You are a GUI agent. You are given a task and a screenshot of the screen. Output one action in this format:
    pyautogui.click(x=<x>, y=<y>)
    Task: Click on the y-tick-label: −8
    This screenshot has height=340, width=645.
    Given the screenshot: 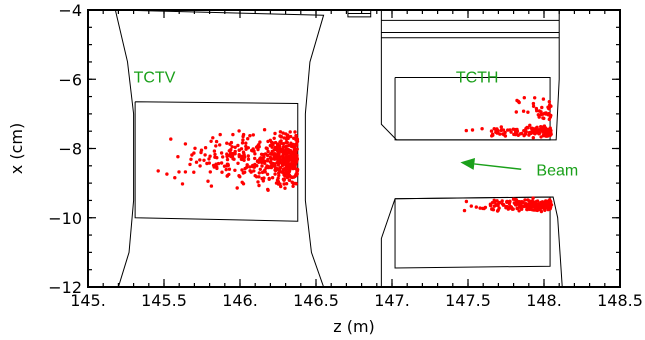 What is the action you would take?
    pyautogui.click(x=70, y=149)
    